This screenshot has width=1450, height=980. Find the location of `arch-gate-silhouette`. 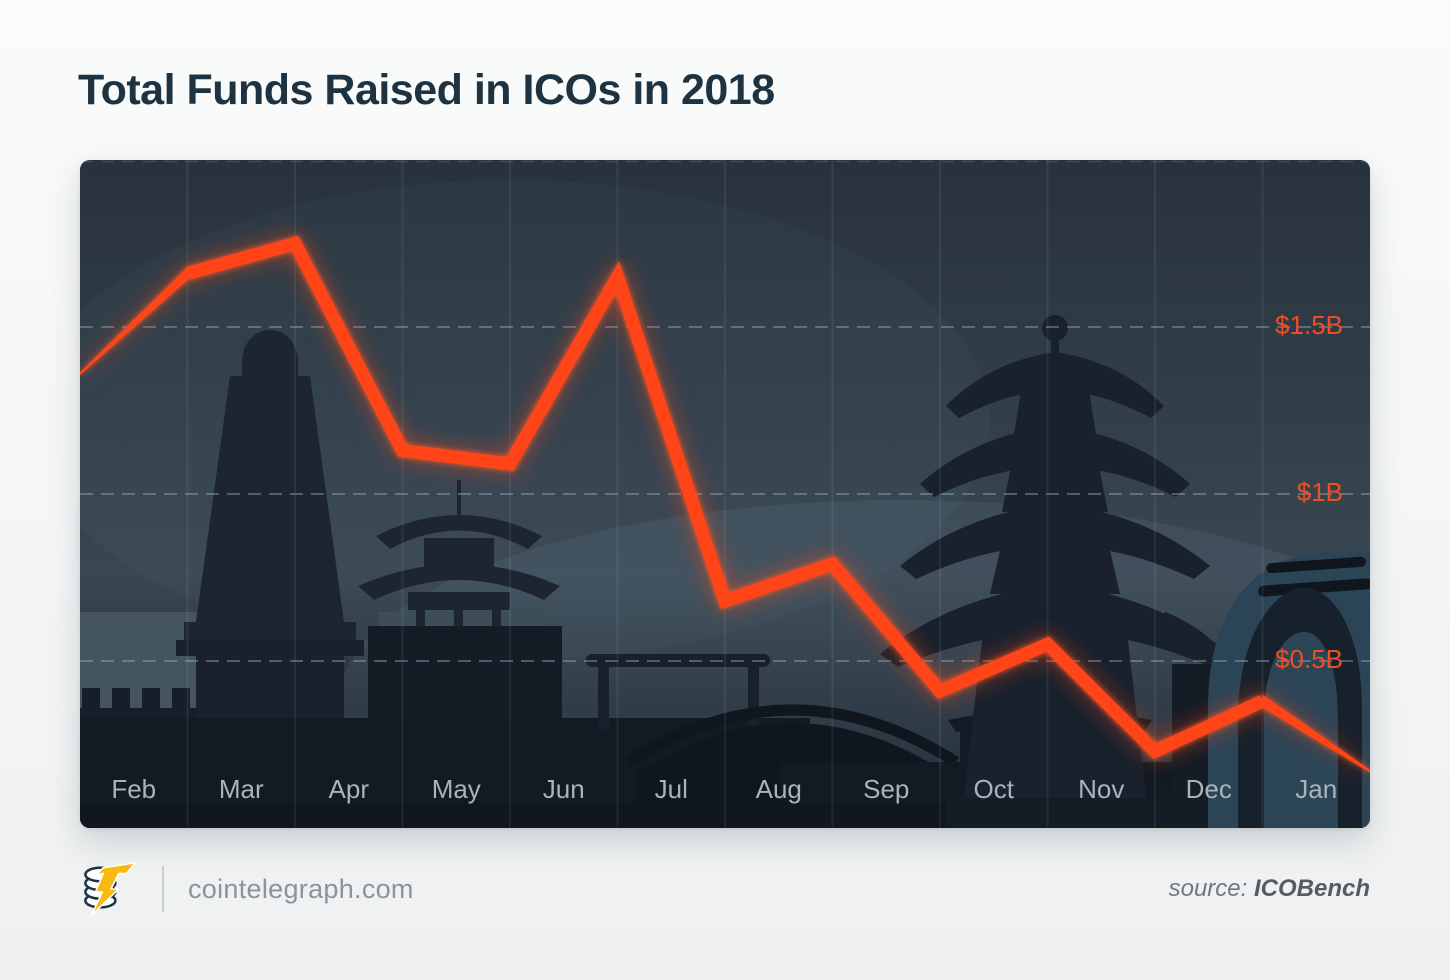

arch-gate-silhouette is located at coordinates (1289, 690).